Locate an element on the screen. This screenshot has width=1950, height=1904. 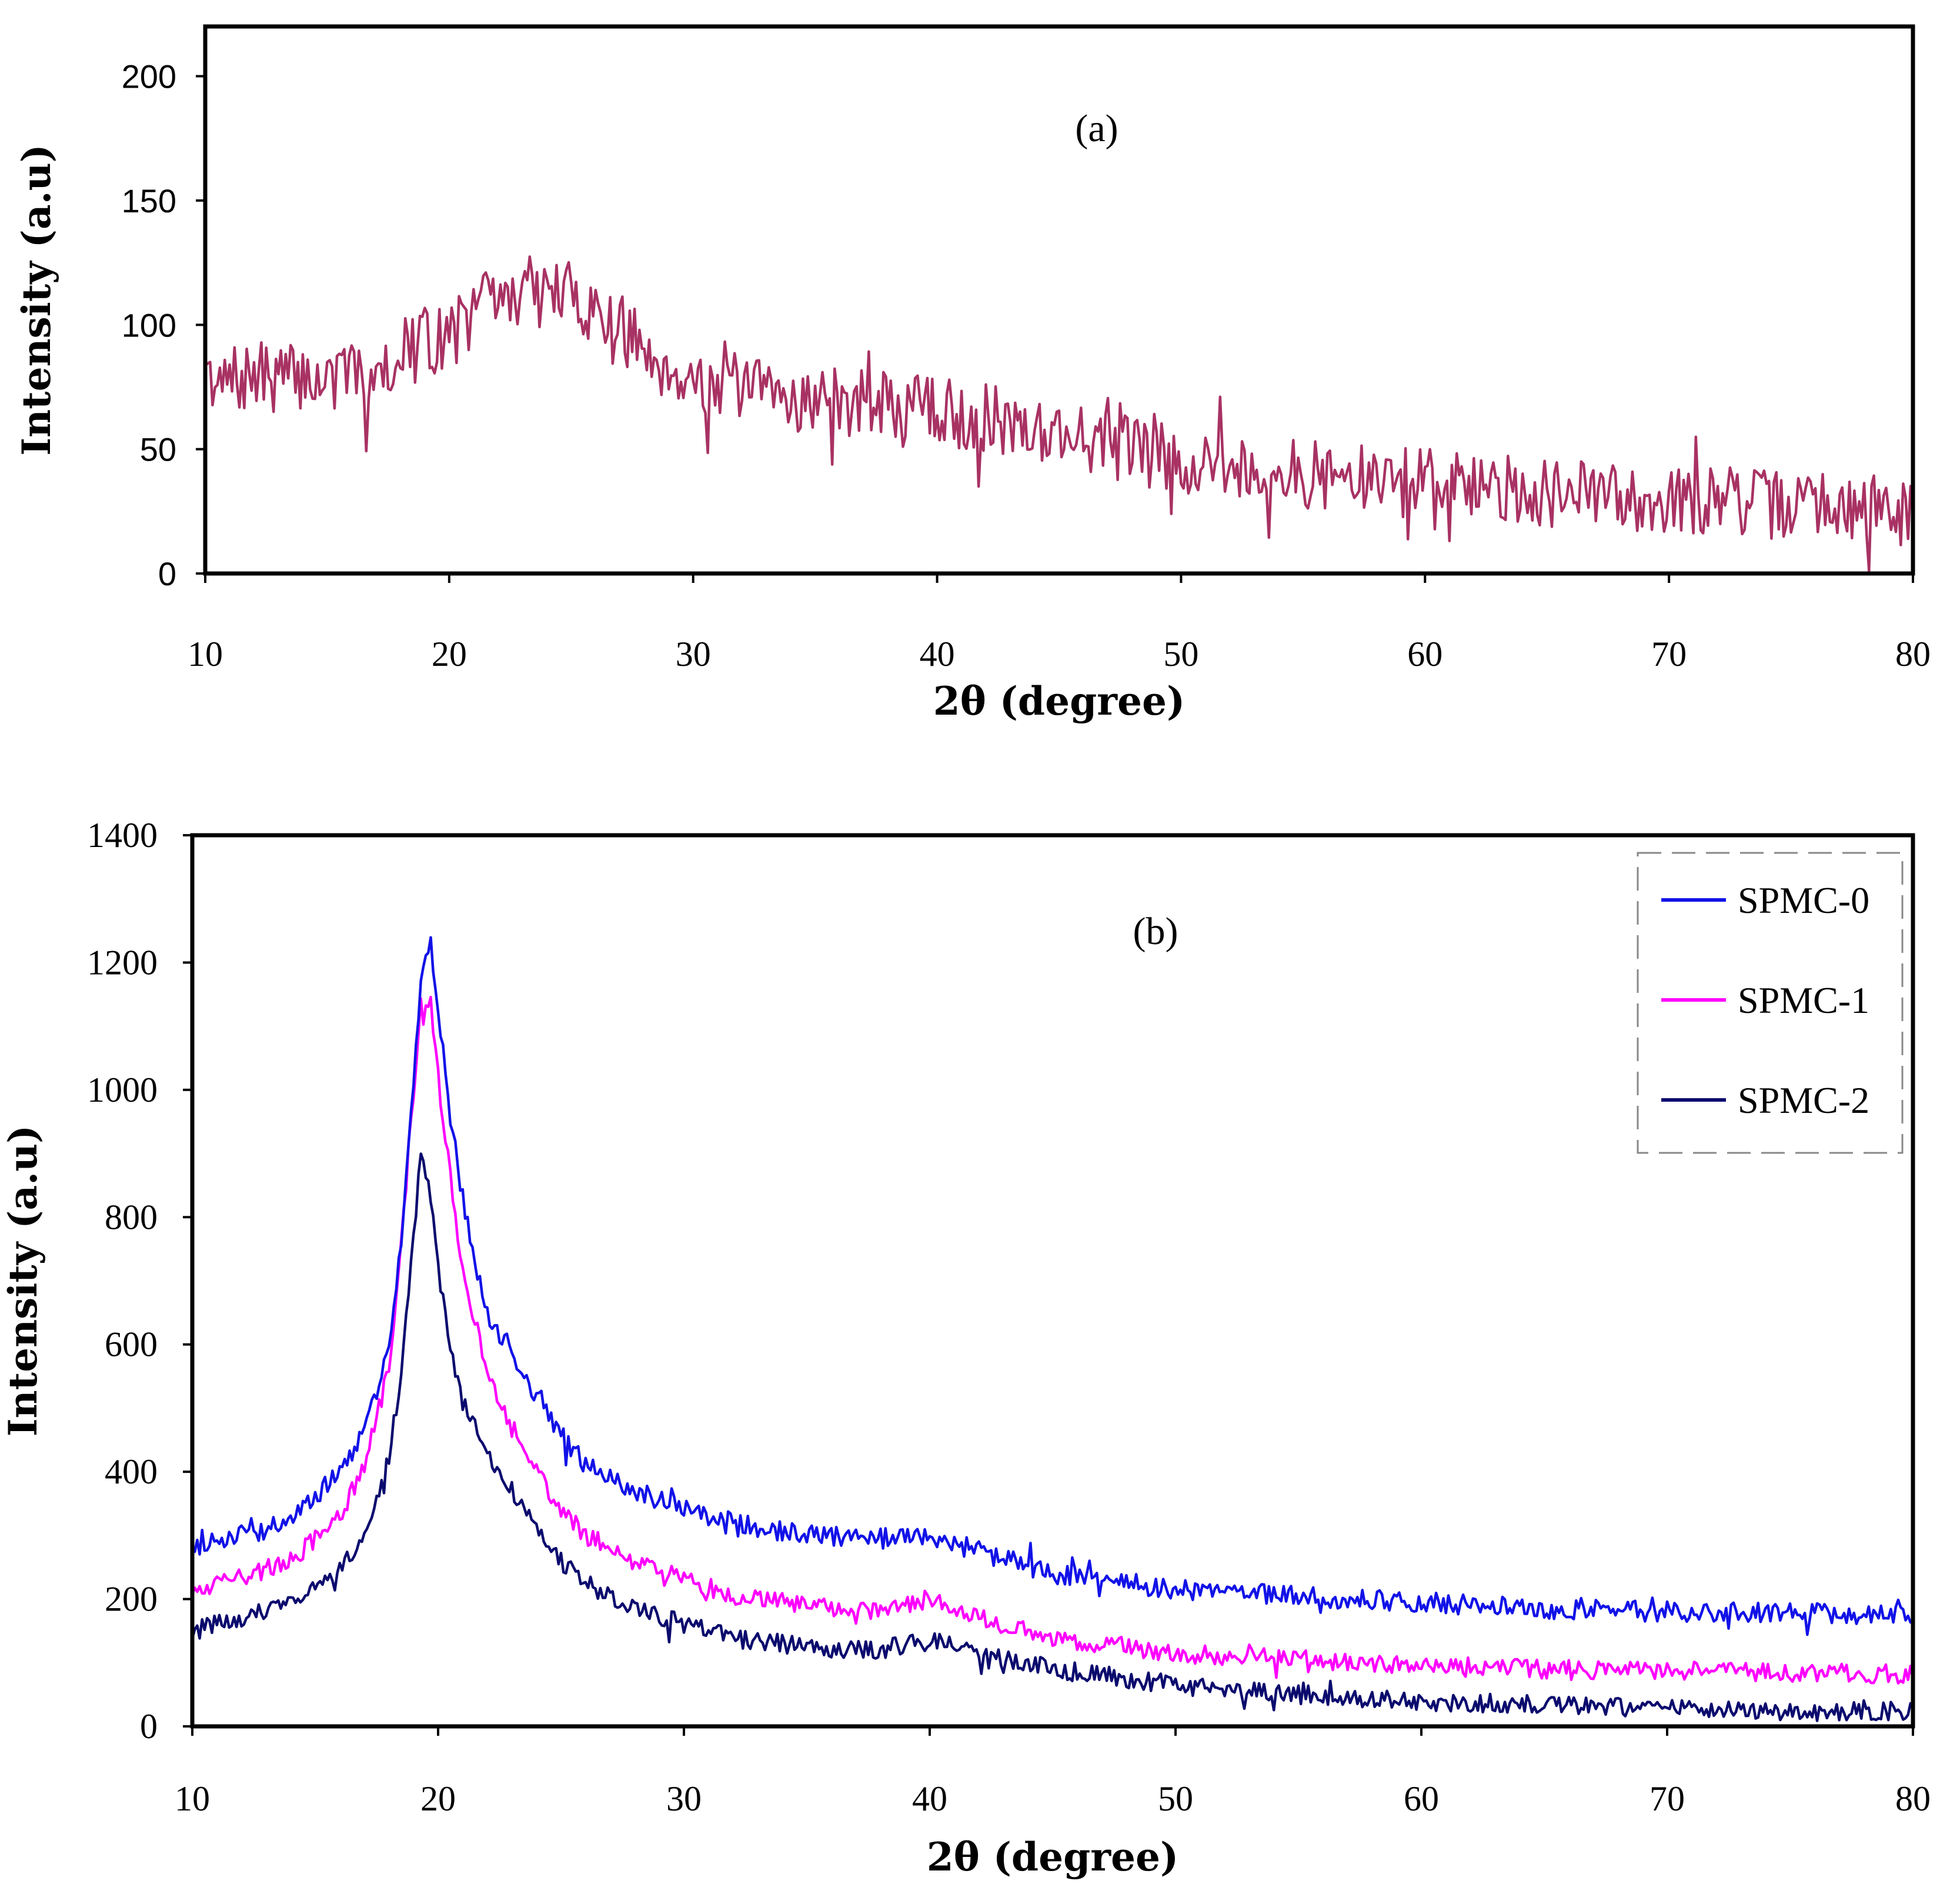
y-tick-label: 150 is located at coordinates (149, 200).